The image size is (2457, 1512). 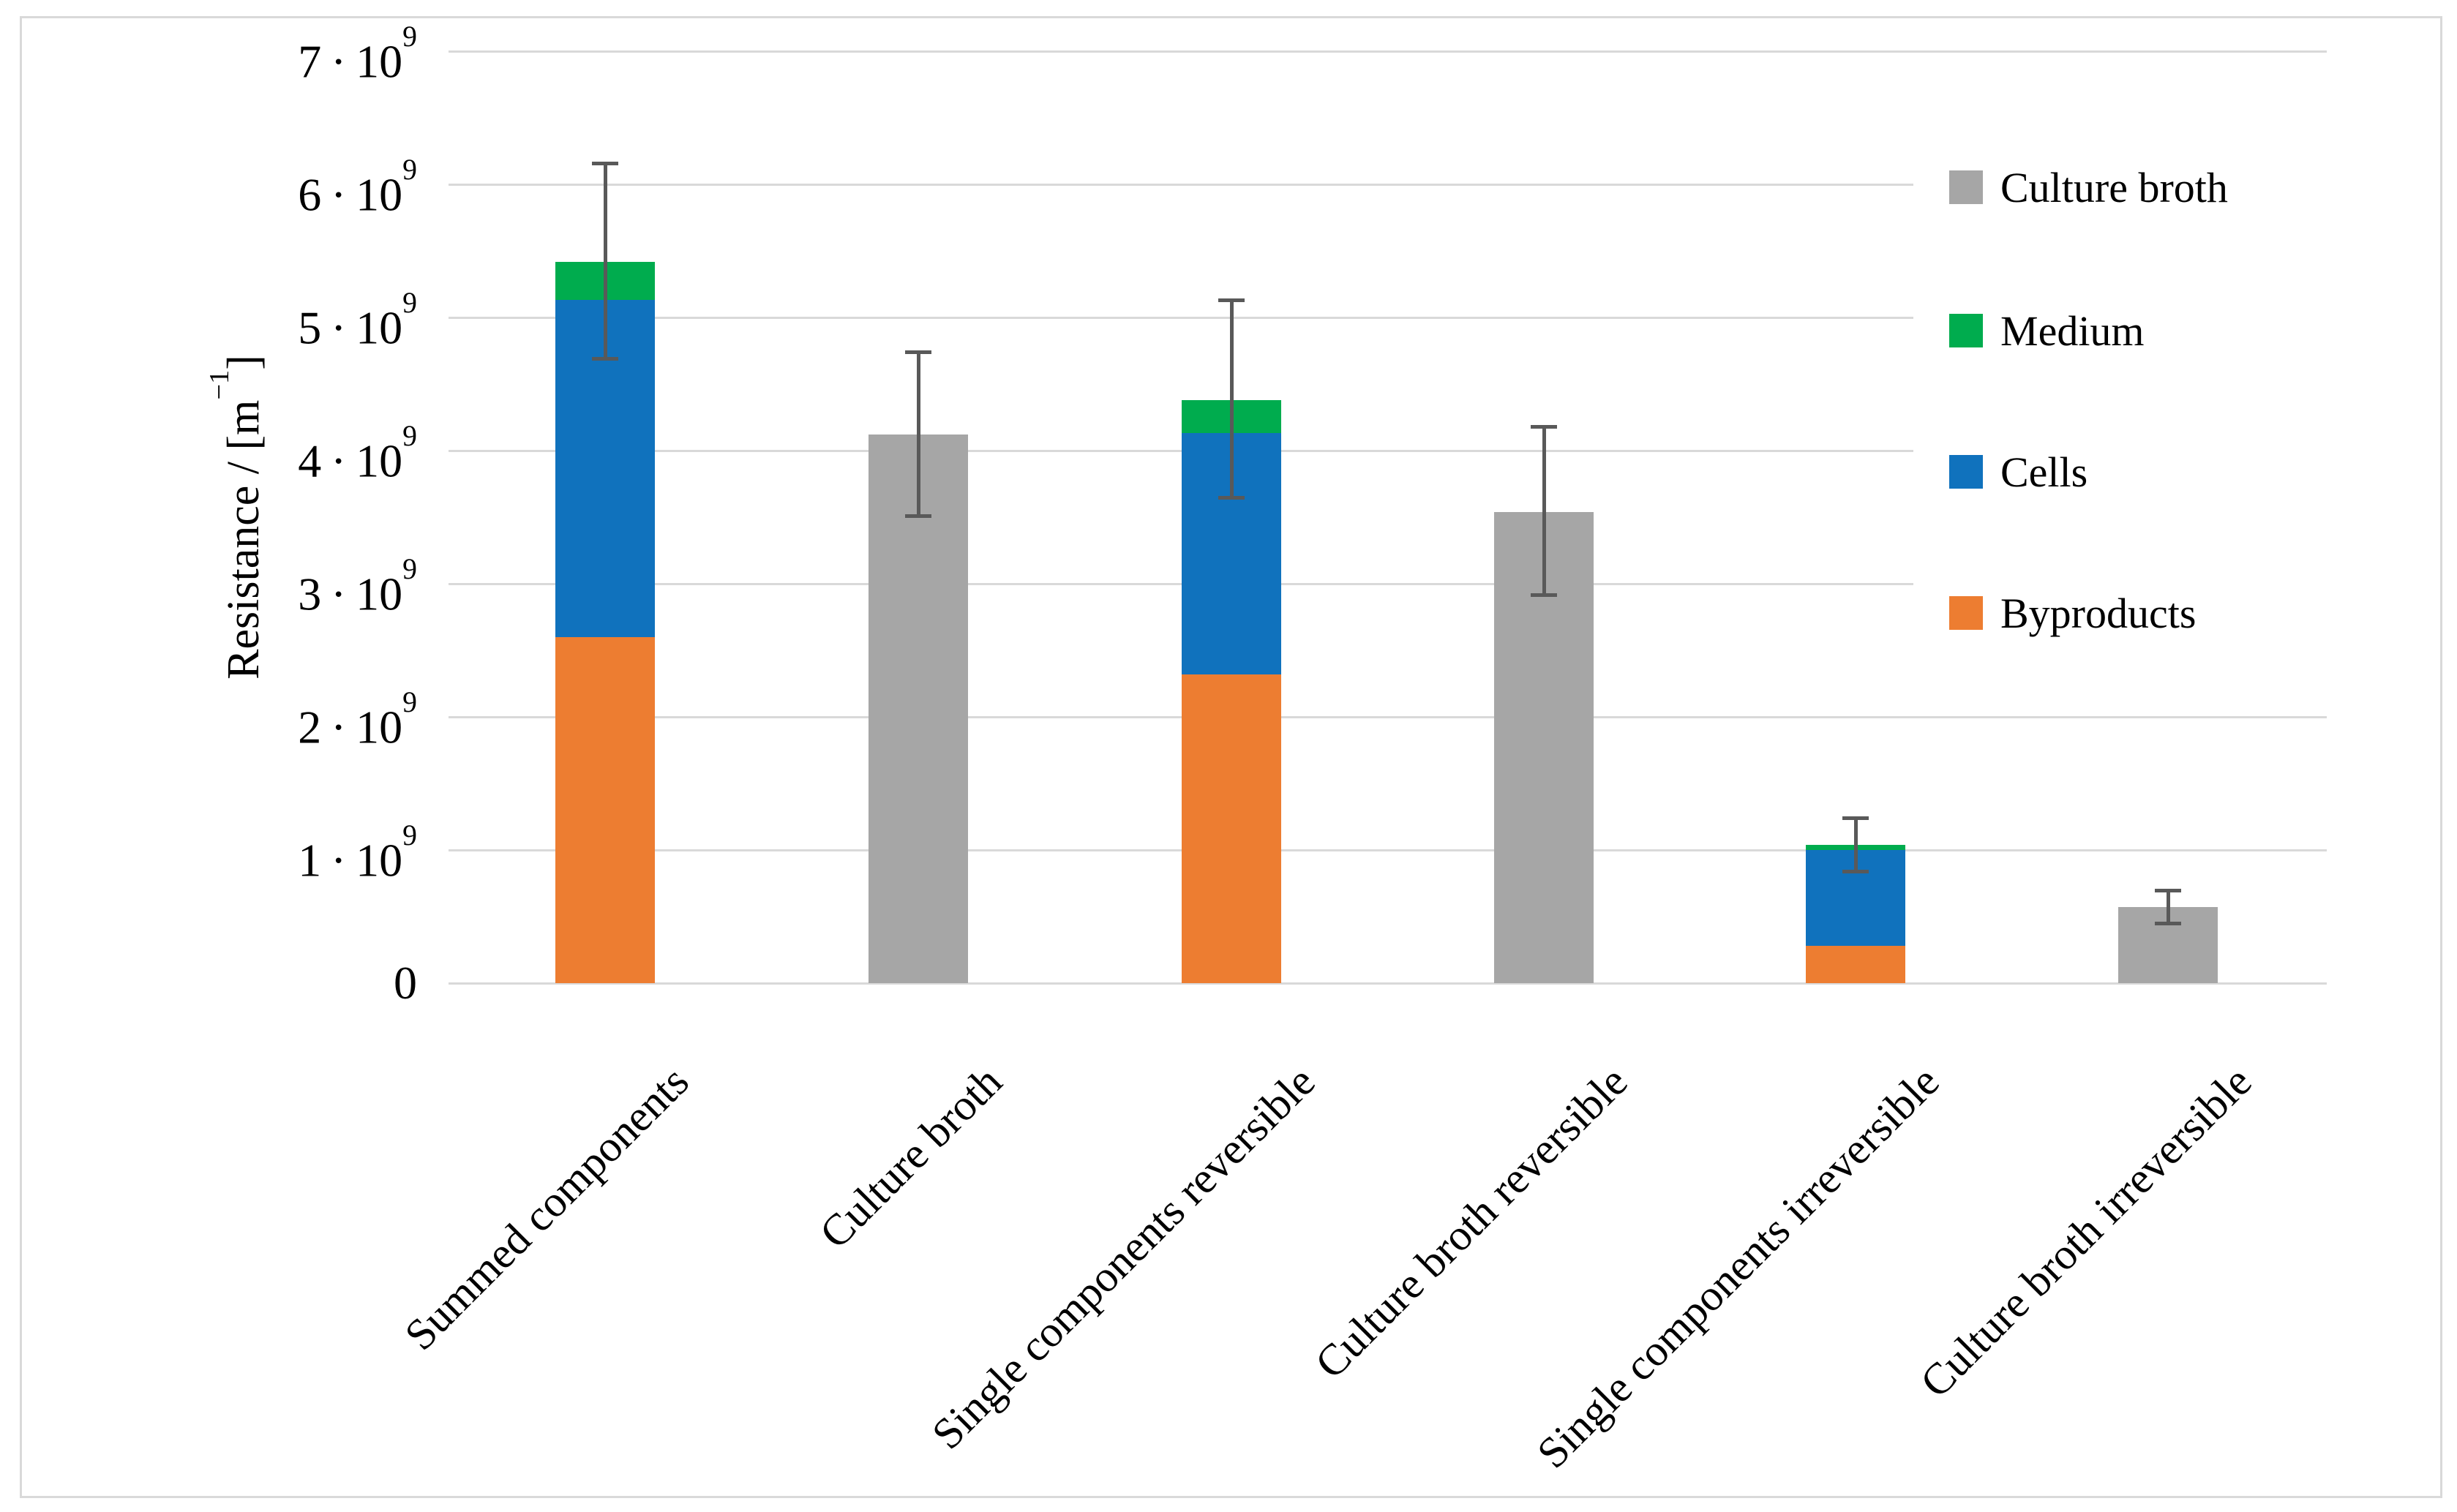 What do you see at coordinates (297, 322) in the screenshot?
I see `y-axis-tick-label: 5 · 109` at bounding box center [297, 322].